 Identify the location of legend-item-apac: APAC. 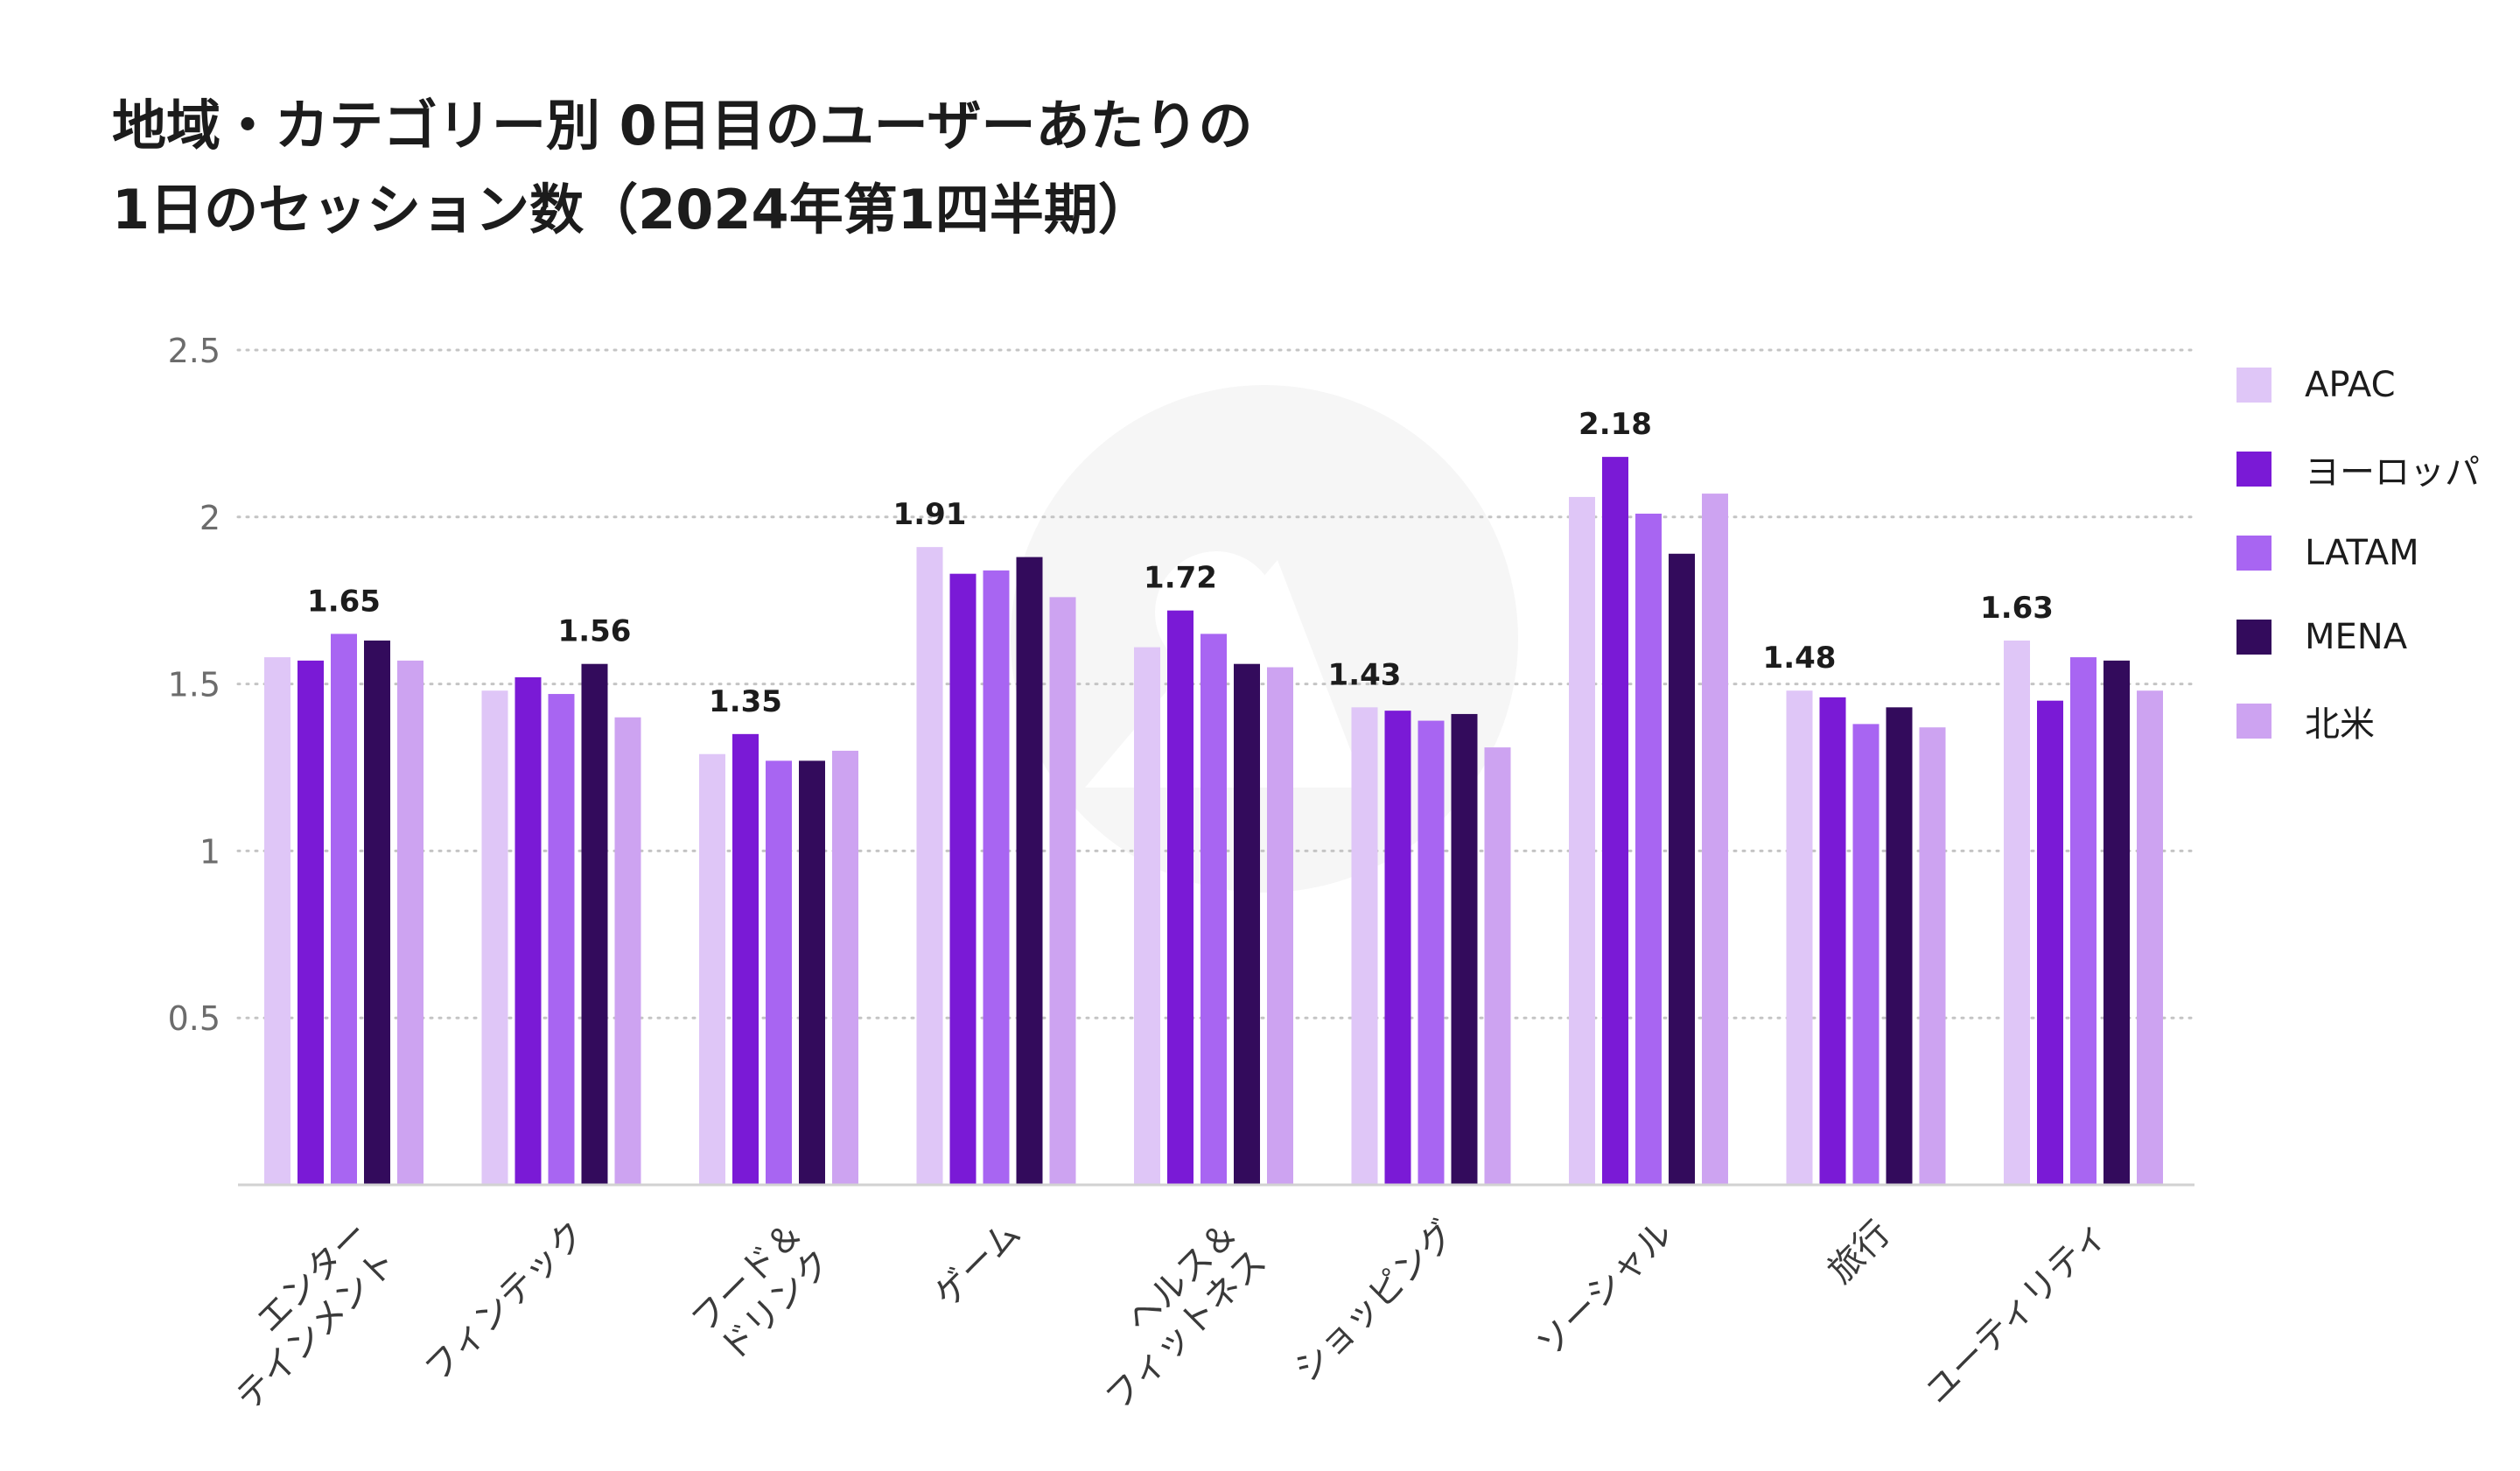
(2358, 385).